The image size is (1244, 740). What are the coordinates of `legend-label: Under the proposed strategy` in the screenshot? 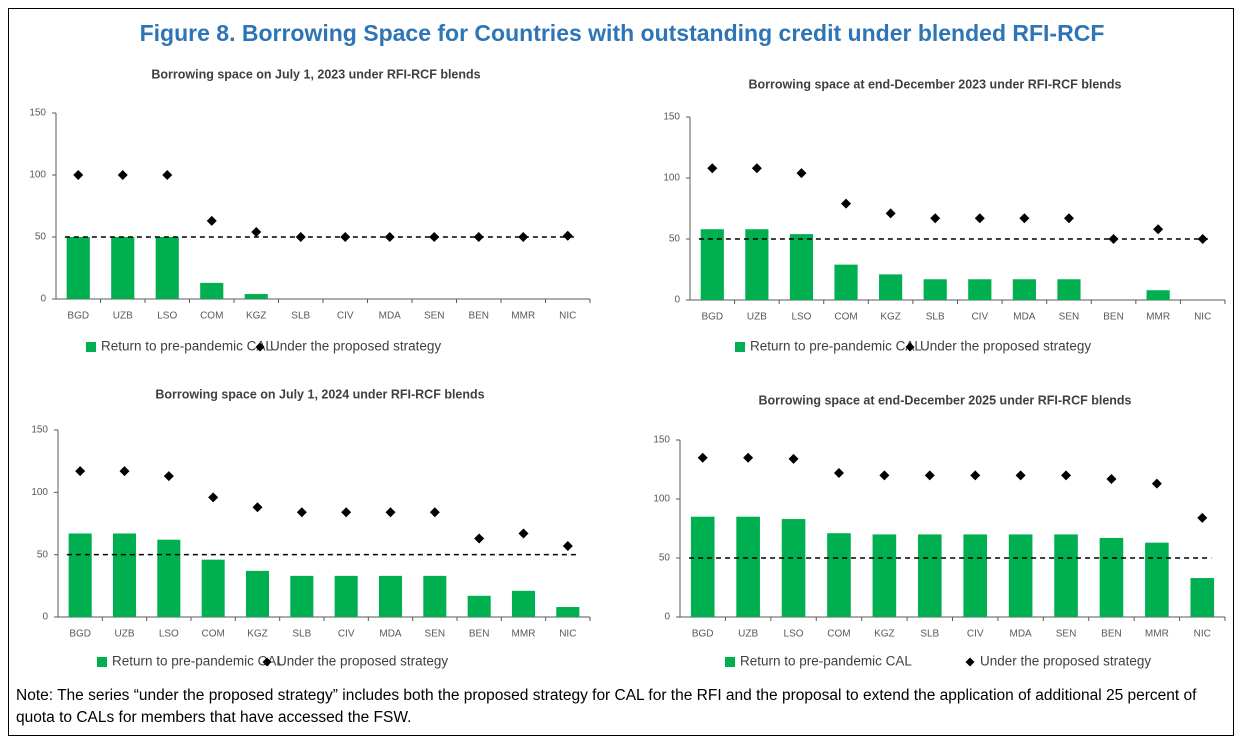 It's located at (355, 346).